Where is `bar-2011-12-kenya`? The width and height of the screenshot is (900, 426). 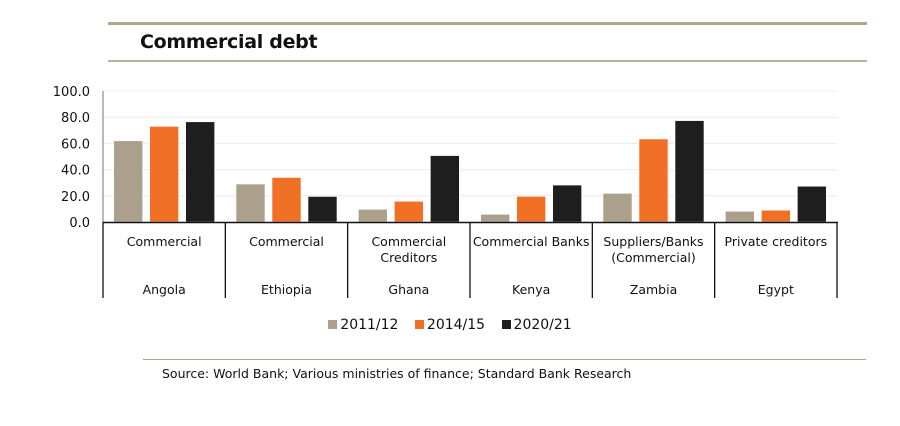 bar-2011-12-kenya is located at coordinates (495, 218).